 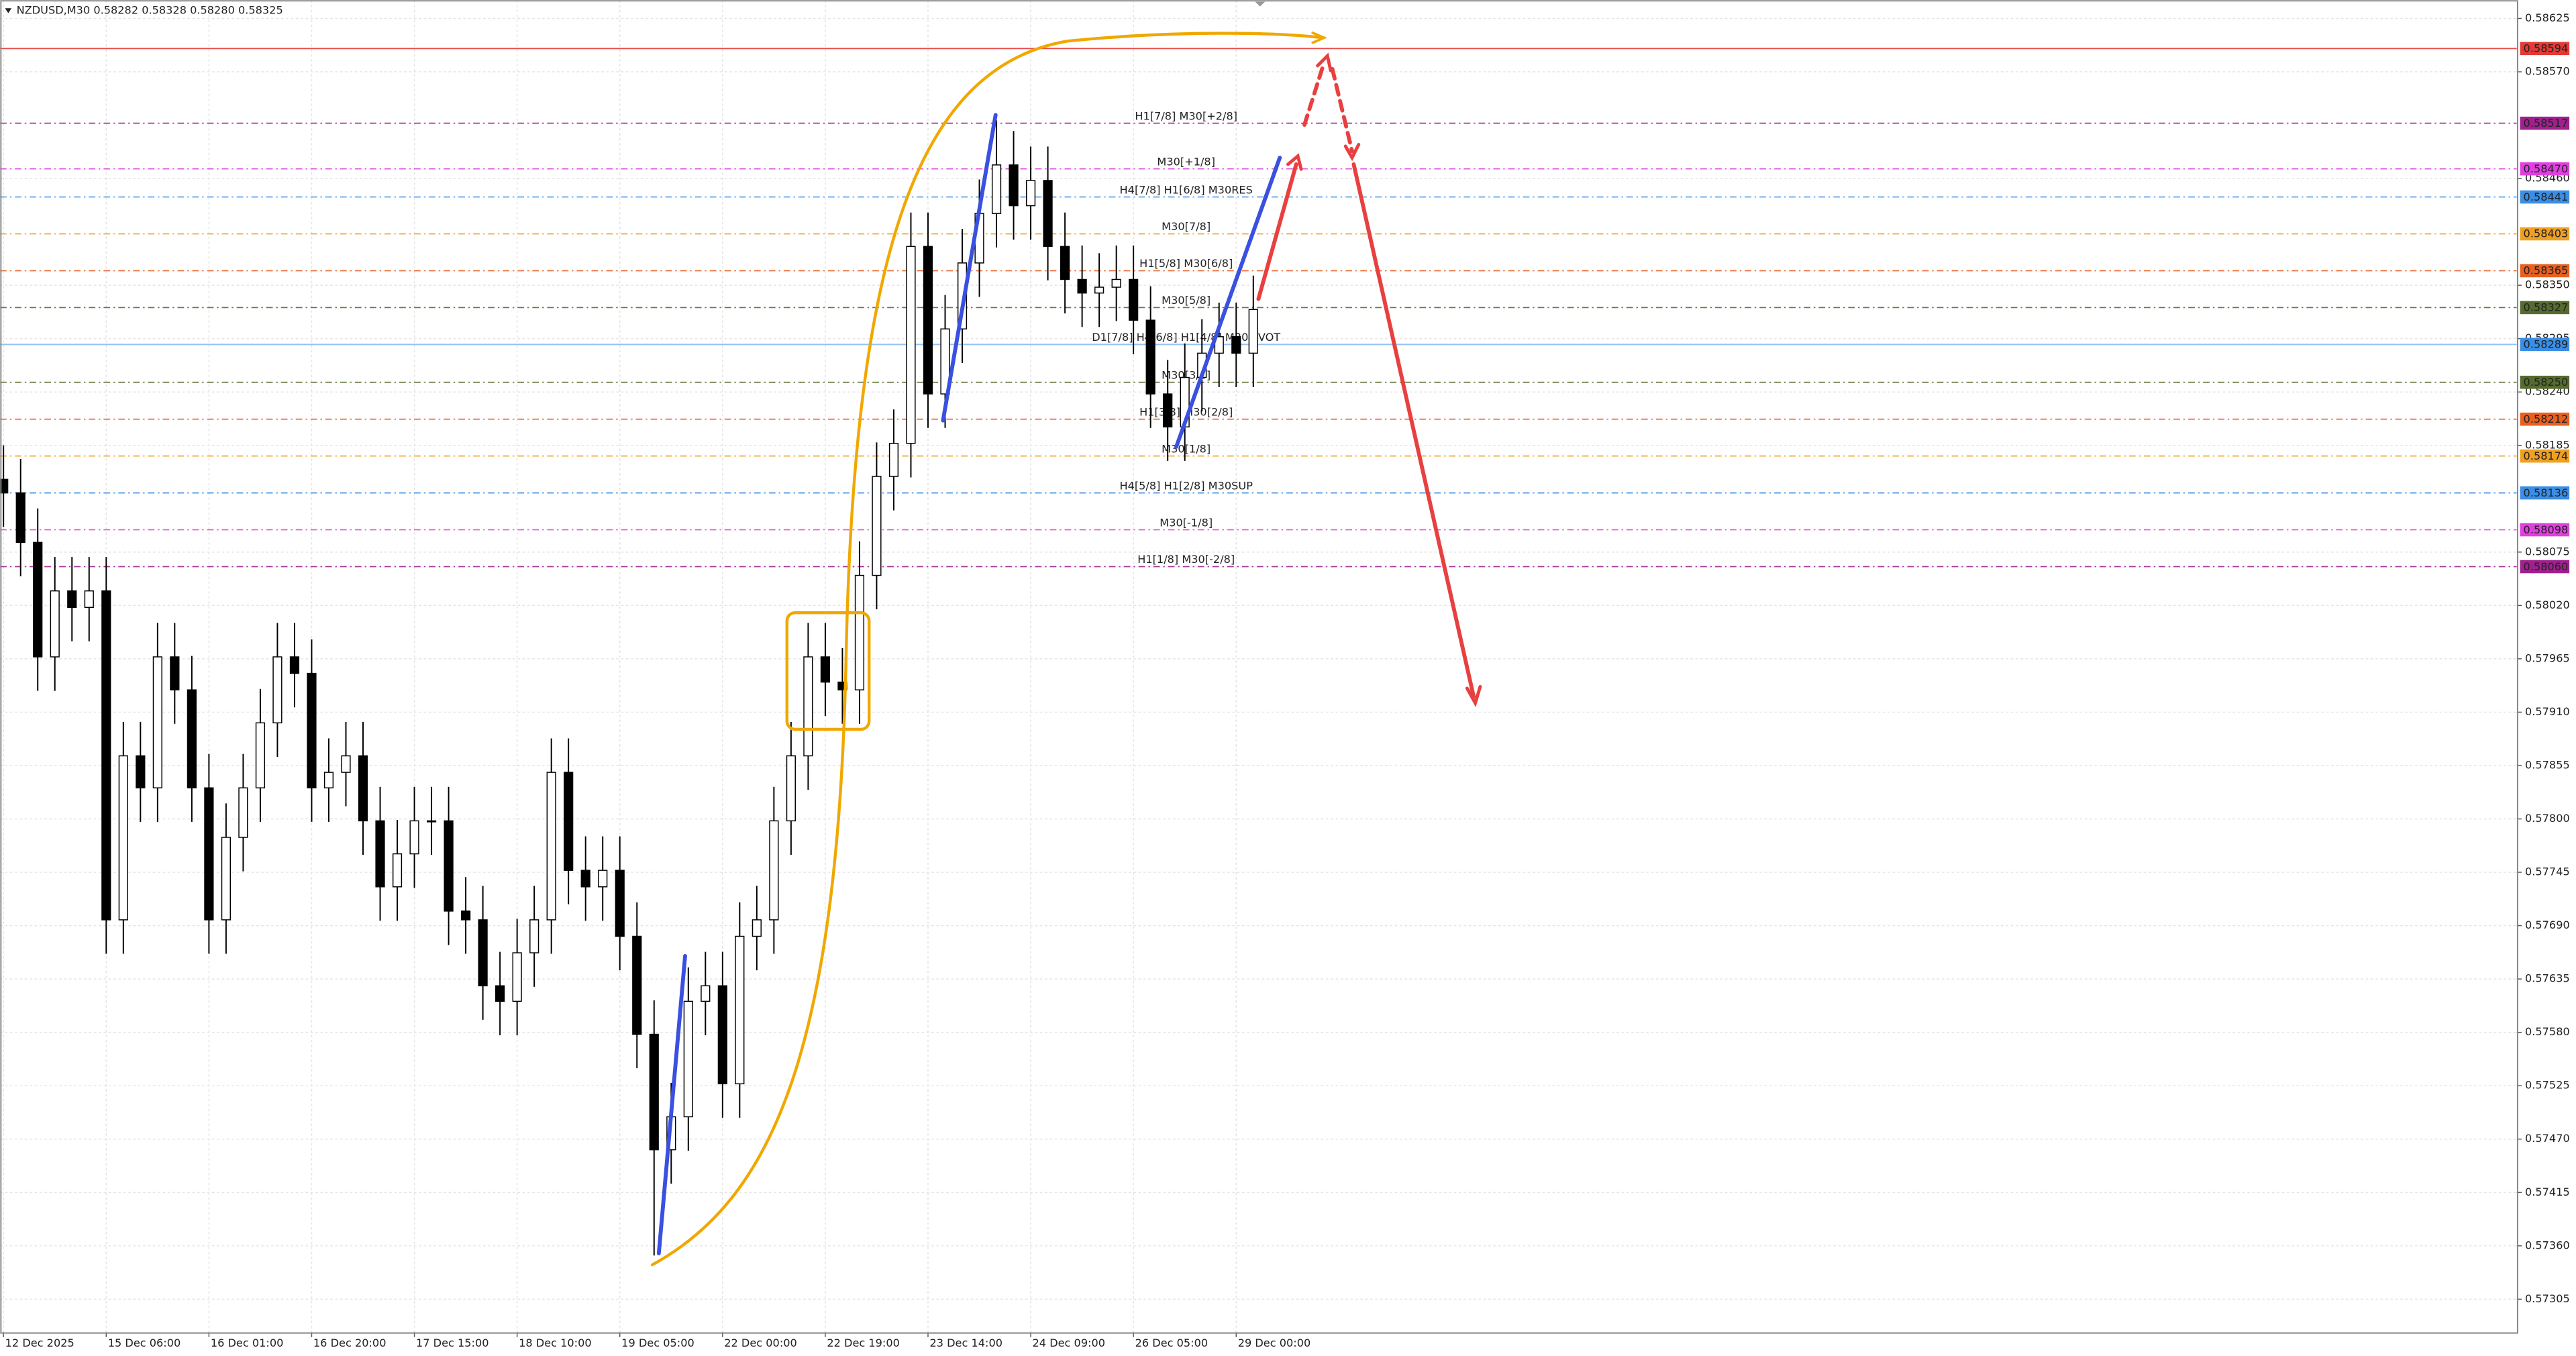 What do you see at coordinates (8, 10) in the screenshot?
I see `menu-triangle` at bounding box center [8, 10].